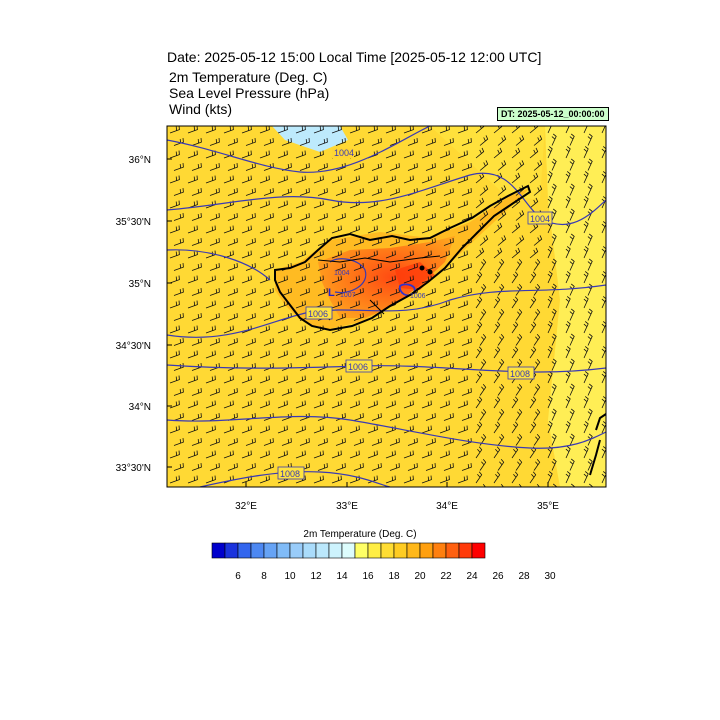 This screenshot has height=720, width=720. What do you see at coordinates (248, 77) in the screenshot?
I see `subtitle-temperature: 2m Temperature (Deg. C)` at bounding box center [248, 77].